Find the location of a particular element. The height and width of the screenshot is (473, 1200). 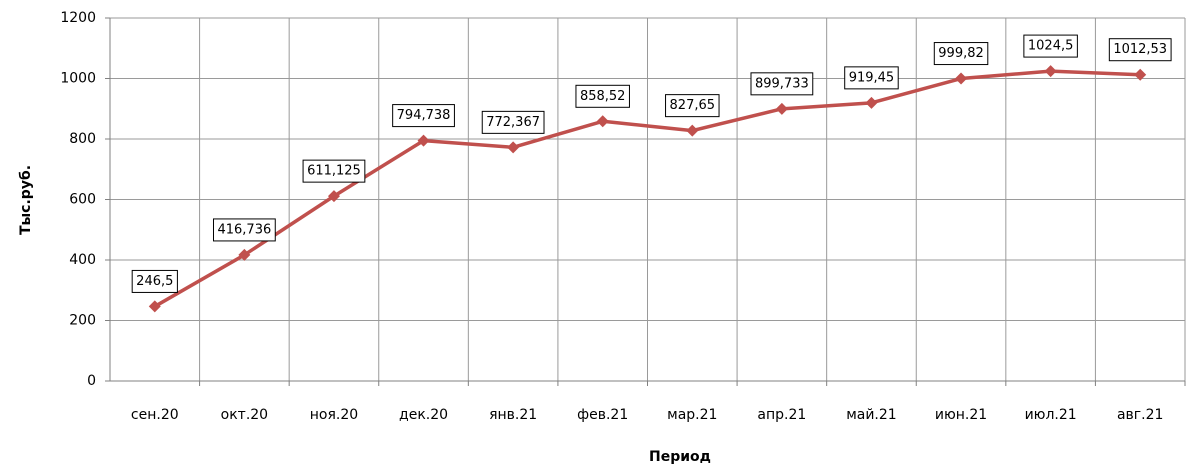

y-tick-label: 0 is located at coordinates (91, 381).